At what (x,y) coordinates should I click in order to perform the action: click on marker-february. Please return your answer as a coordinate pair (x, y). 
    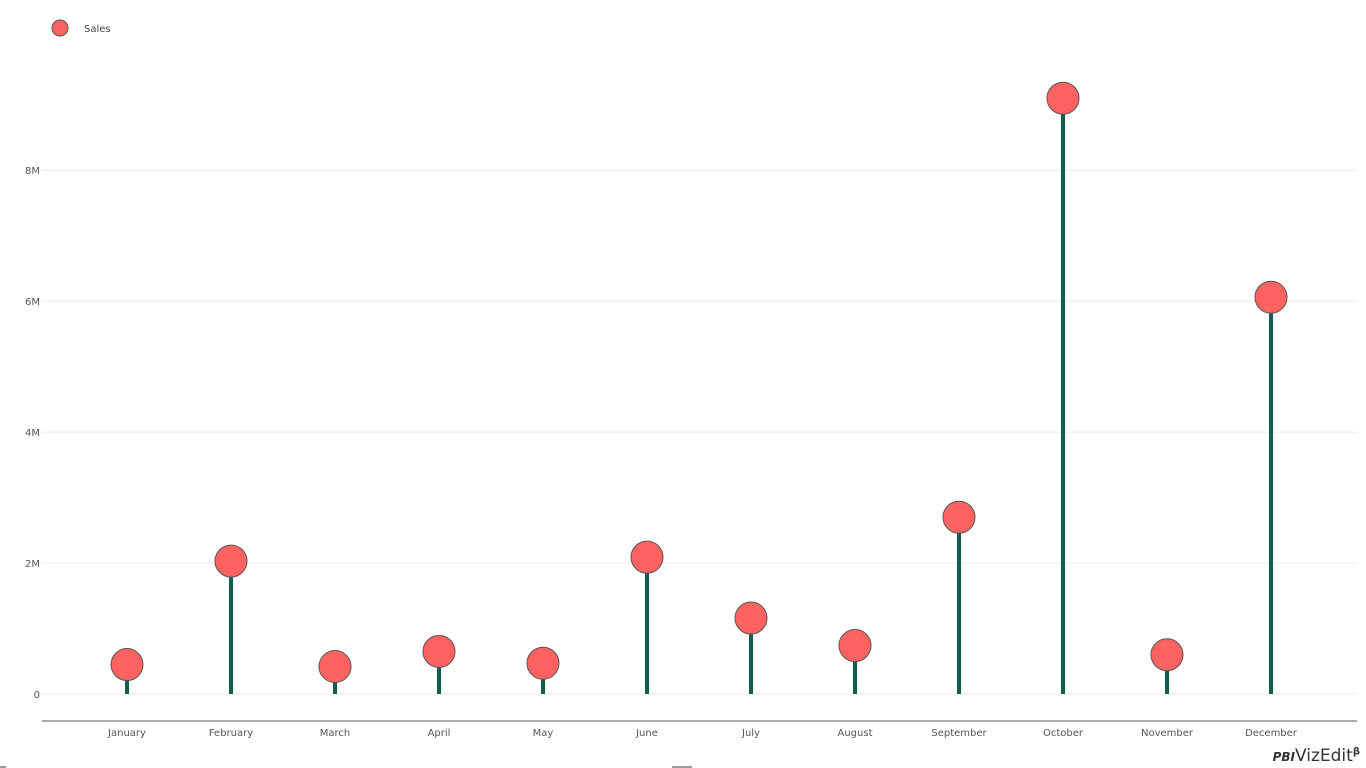
    Looking at the image, I should click on (231, 561).